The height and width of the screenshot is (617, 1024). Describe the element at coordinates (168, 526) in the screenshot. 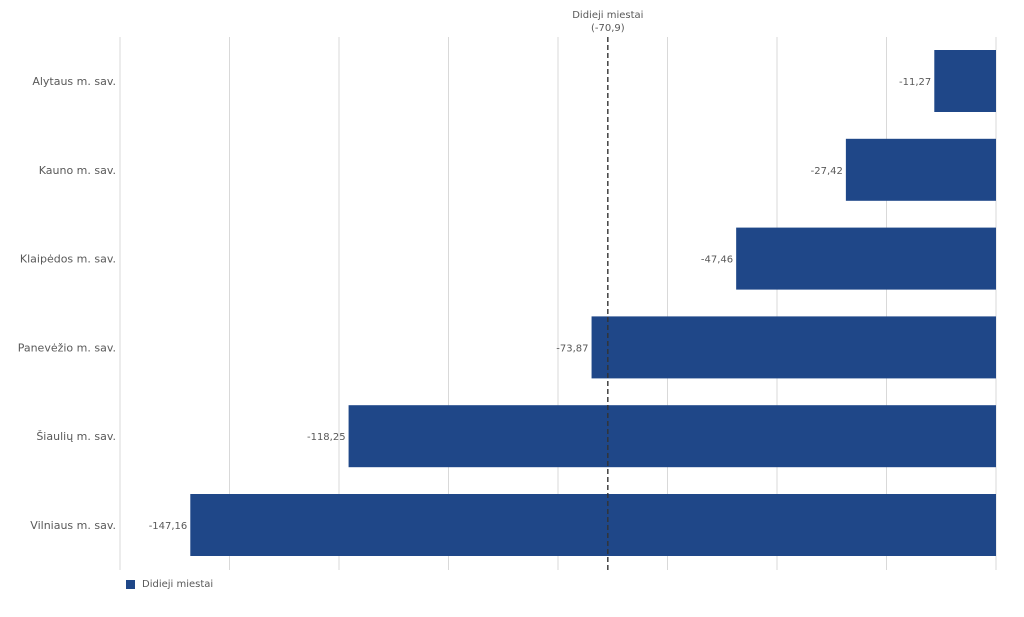

I see `value-label: -147,16` at that location.